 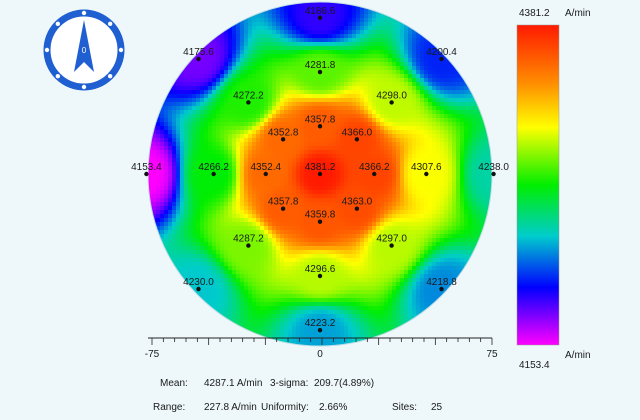 I want to click on x-tick-zero: 0, so click(x=320, y=354).